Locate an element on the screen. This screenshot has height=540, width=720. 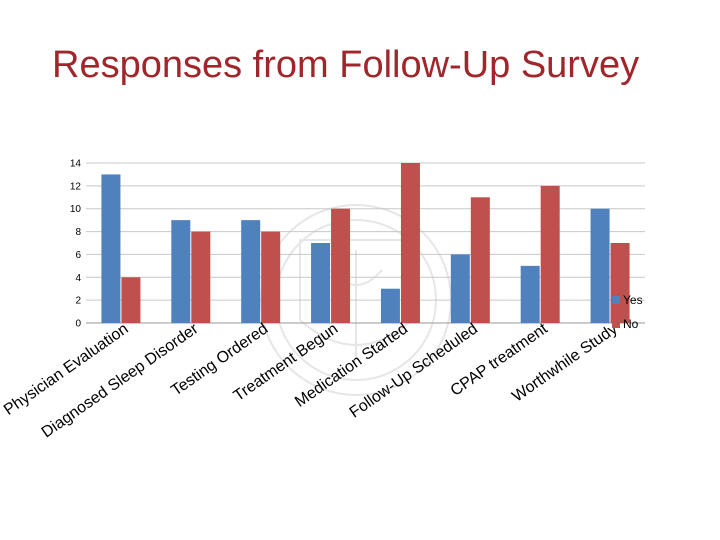
y-tick-label: 10 is located at coordinates (76, 209).